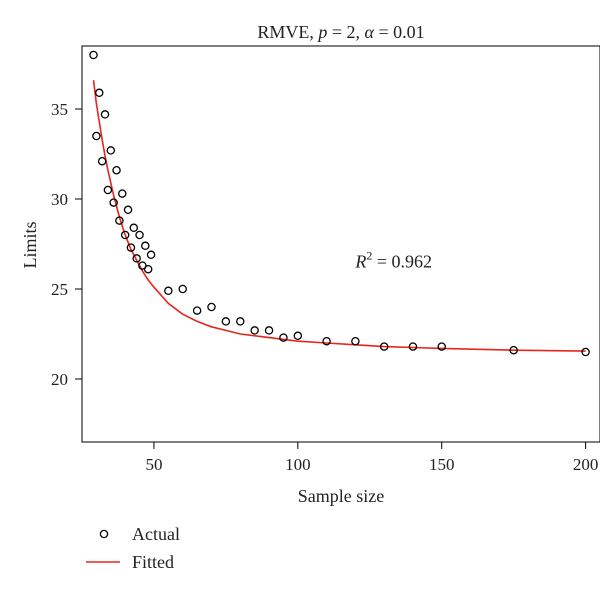 This screenshot has width=600, height=595. What do you see at coordinates (298, 464) in the screenshot?
I see `x-tick-label: 100` at bounding box center [298, 464].